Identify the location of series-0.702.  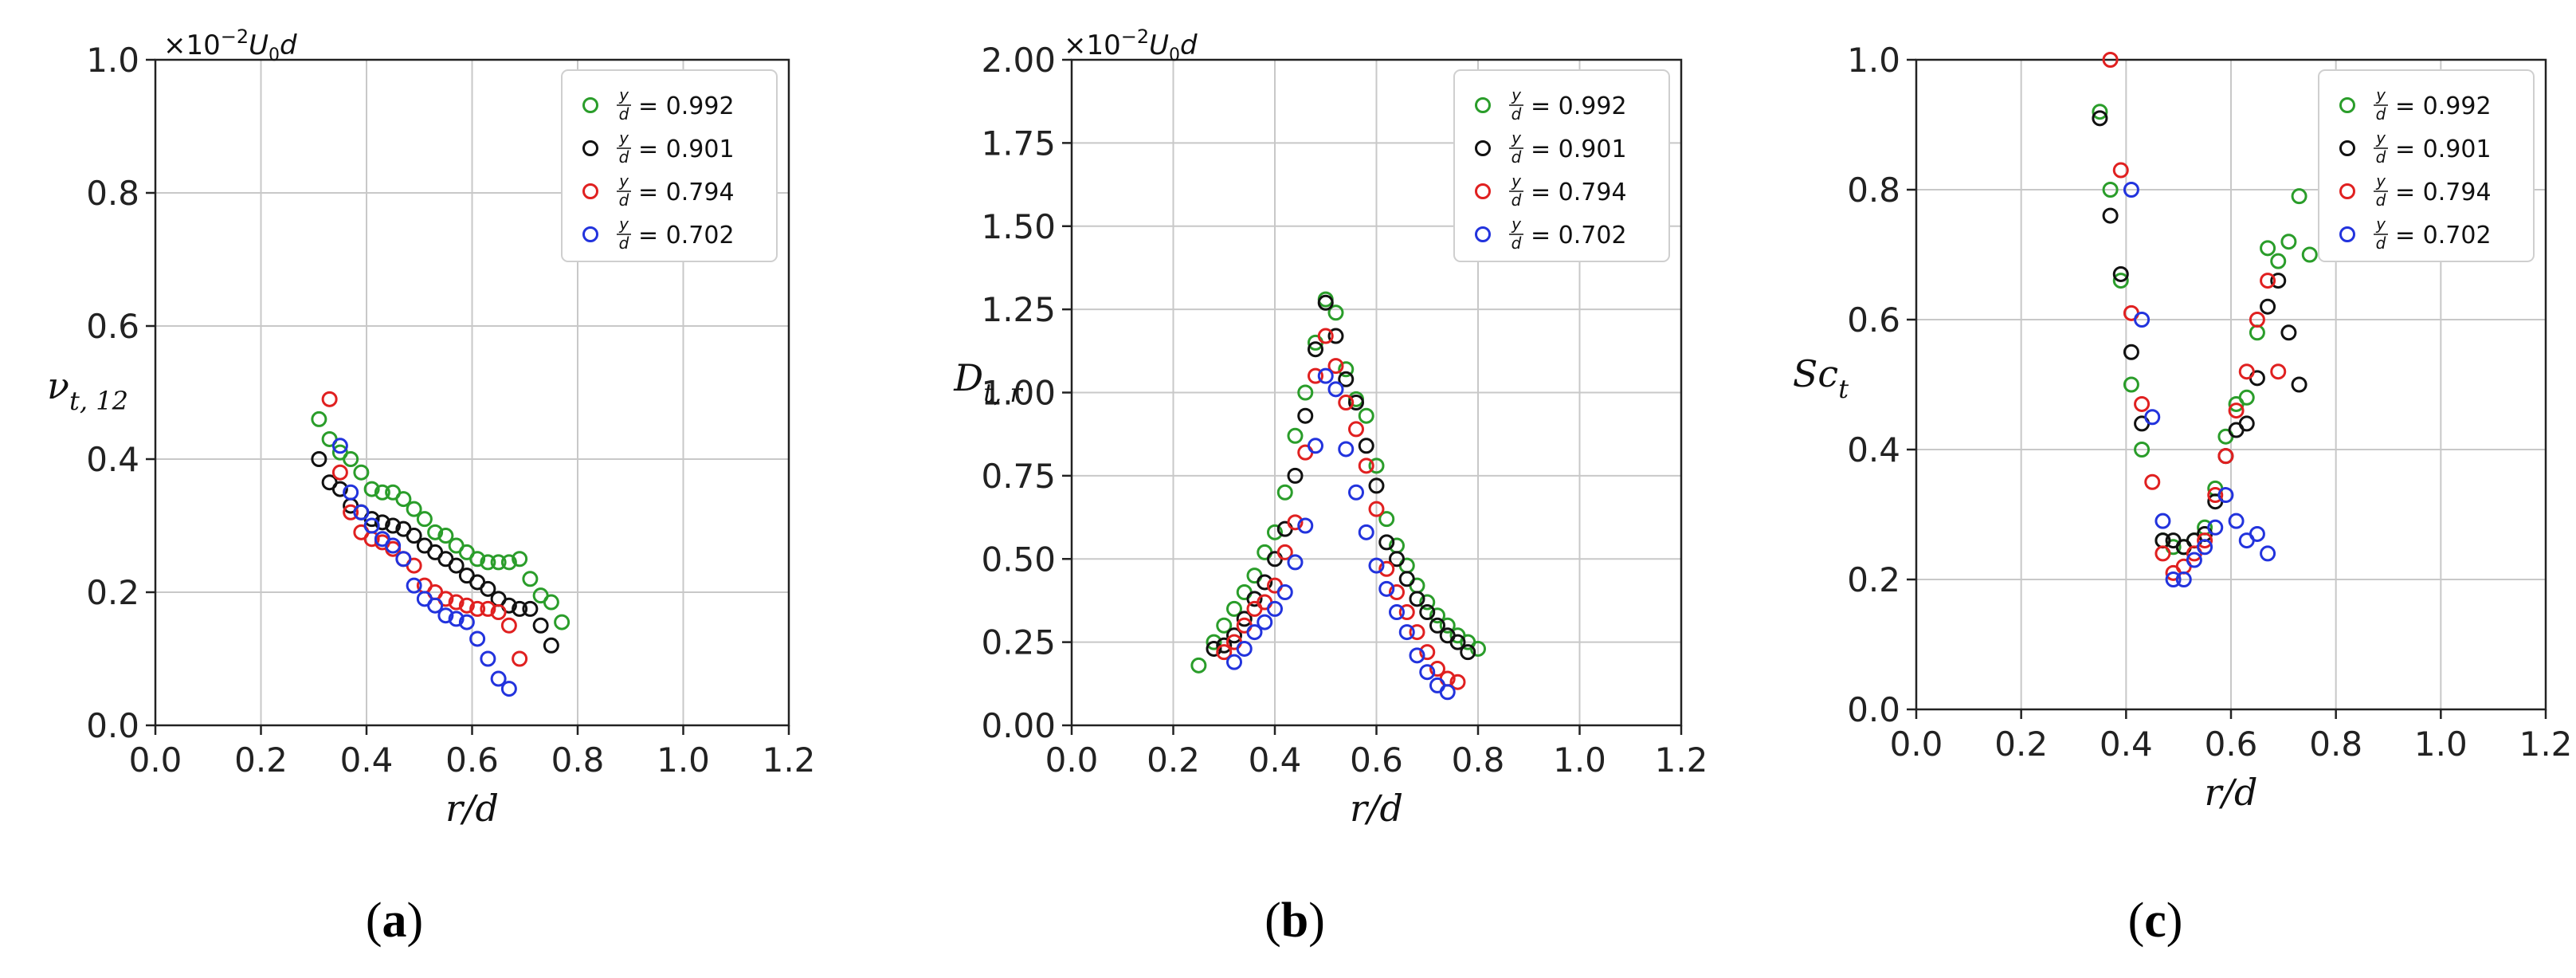
(1341, 534).